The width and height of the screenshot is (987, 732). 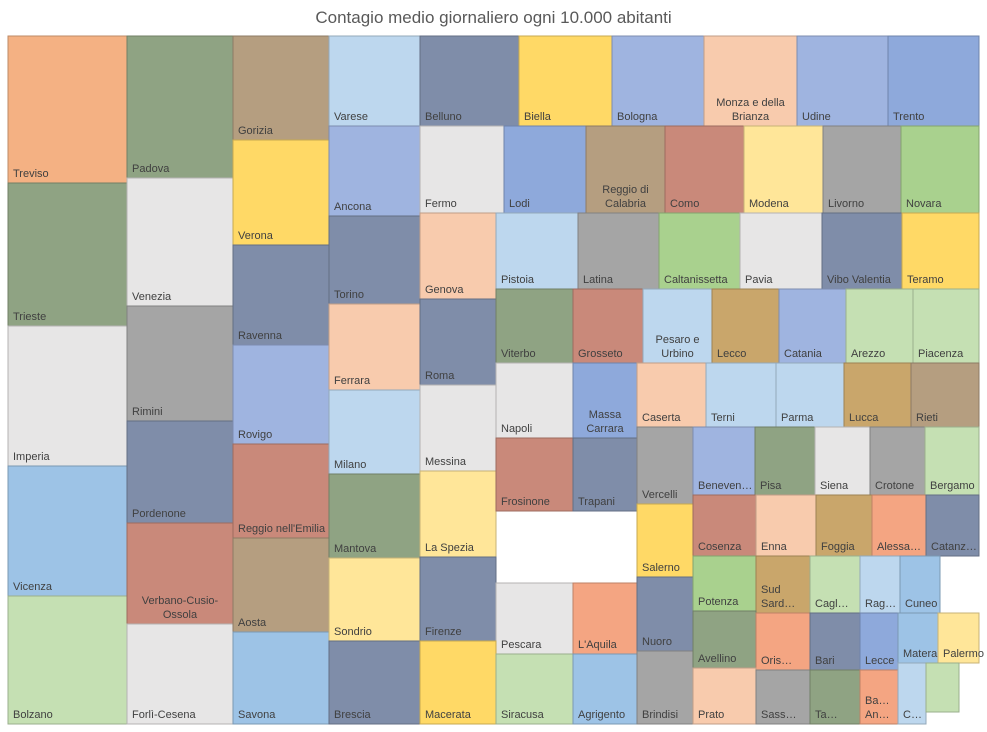 What do you see at coordinates (894, 486) in the screenshot?
I see `treemap-cell-label: Crotone` at bounding box center [894, 486].